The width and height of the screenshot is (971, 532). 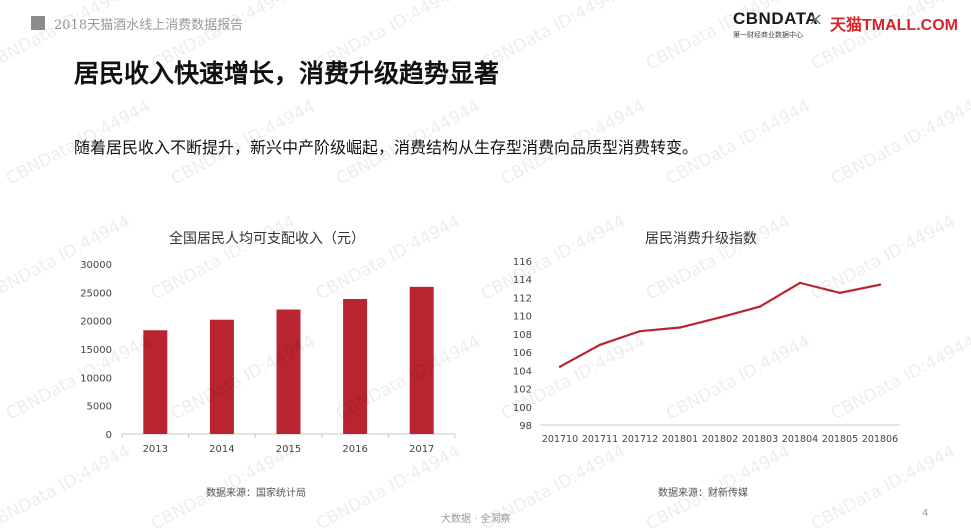 What do you see at coordinates (522, 280) in the screenshot?
I see `line-y-tick-label: 114` at bounding box center [522, 280].